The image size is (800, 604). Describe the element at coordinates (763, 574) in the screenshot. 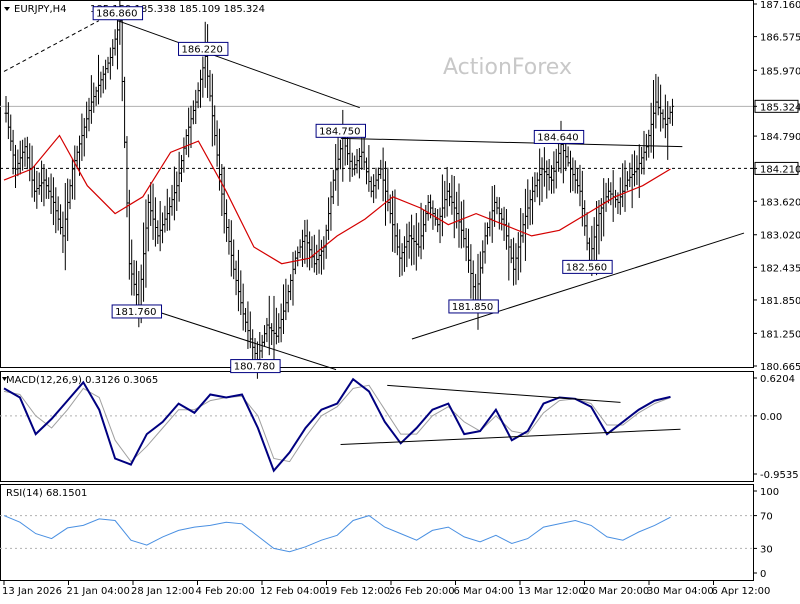

I see `rsi-y-tick-label: 0` at that location.